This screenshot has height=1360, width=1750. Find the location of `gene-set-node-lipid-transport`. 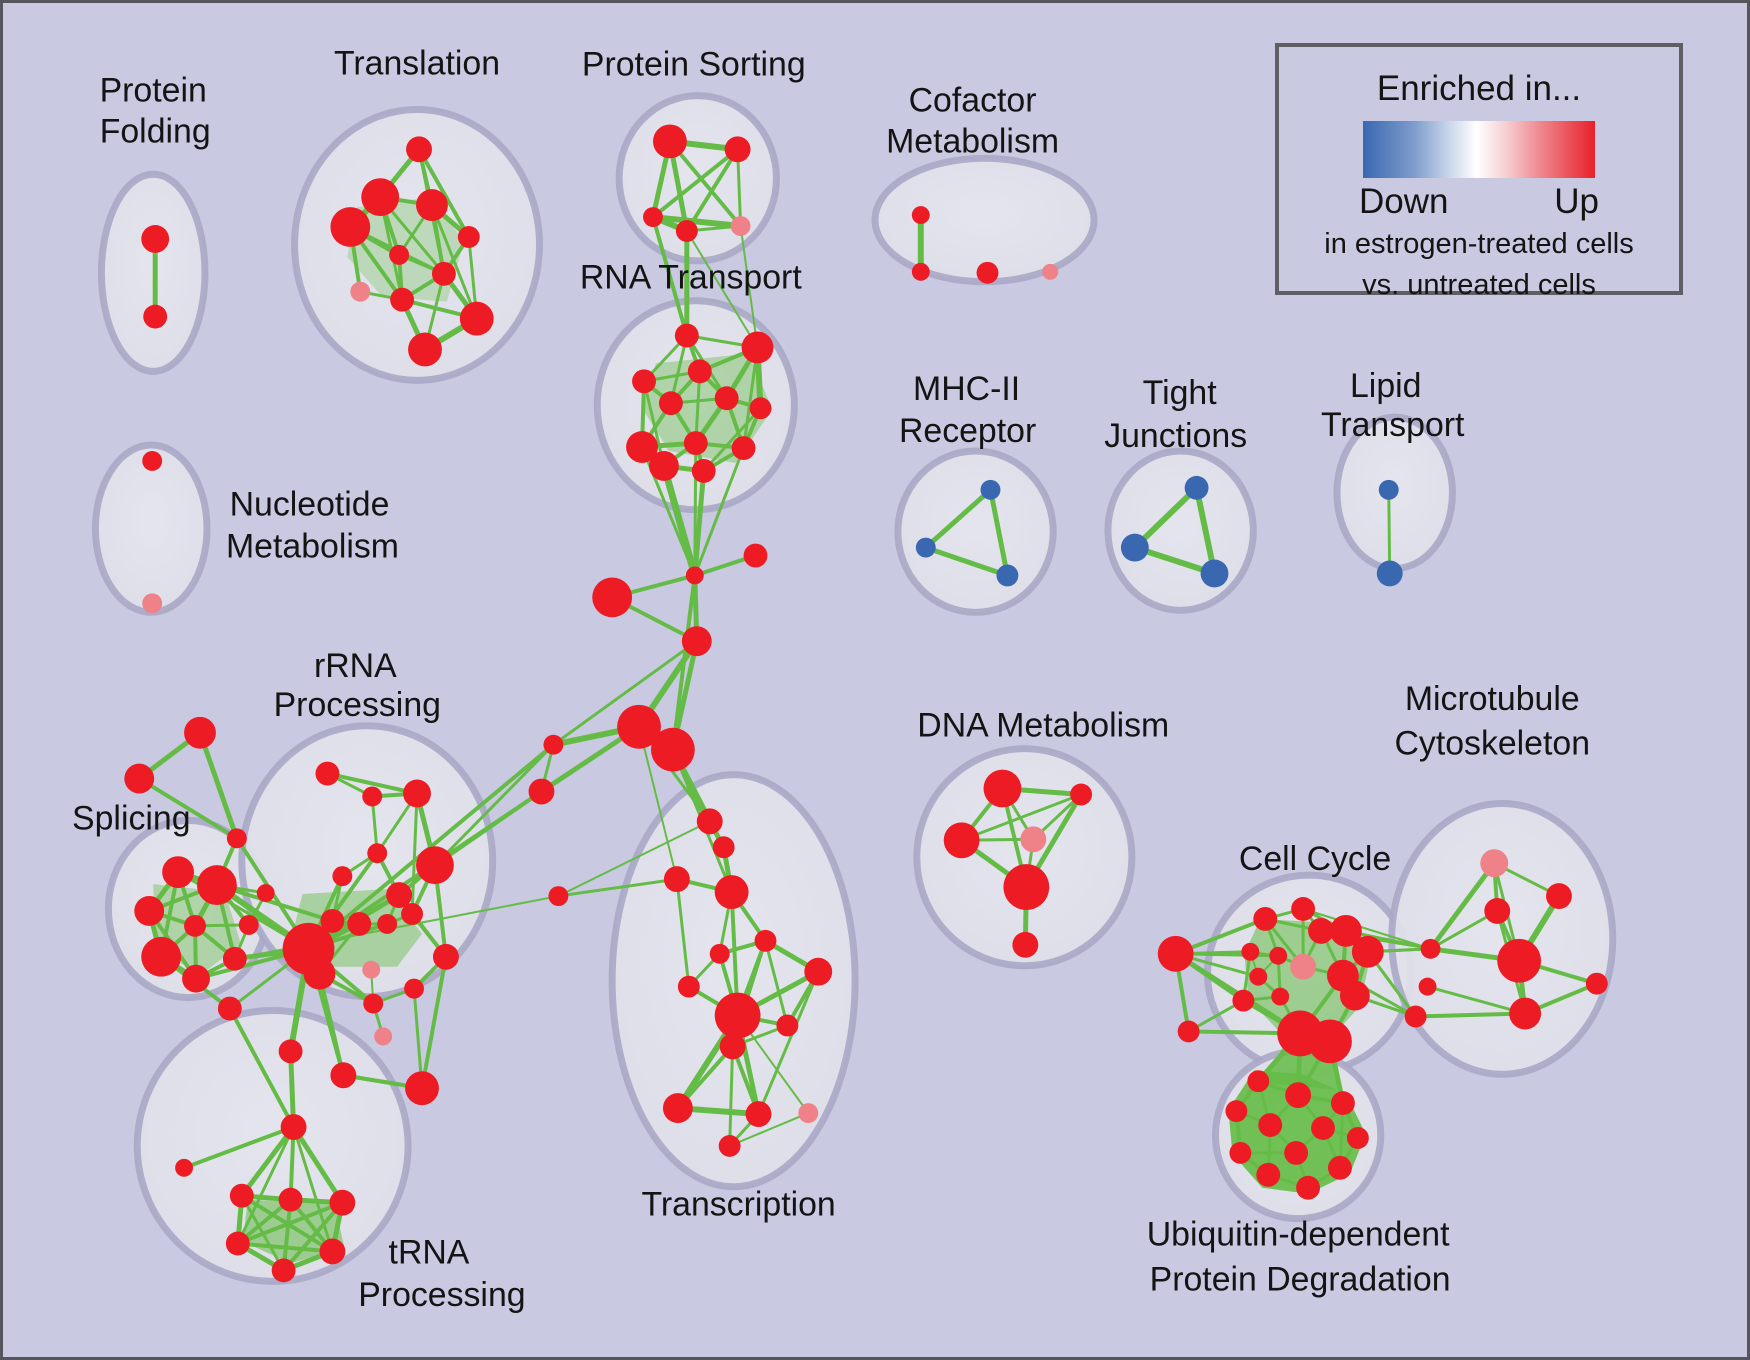

gene-set-node-lipid-transport is located at coordinates (1389, 573).